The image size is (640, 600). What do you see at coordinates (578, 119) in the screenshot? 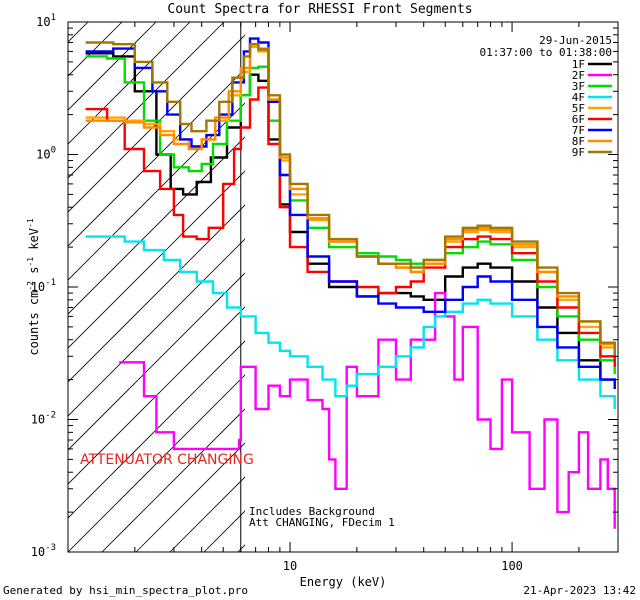
I see `legend-label-6f: 6F` at bounding box center [578, 119].